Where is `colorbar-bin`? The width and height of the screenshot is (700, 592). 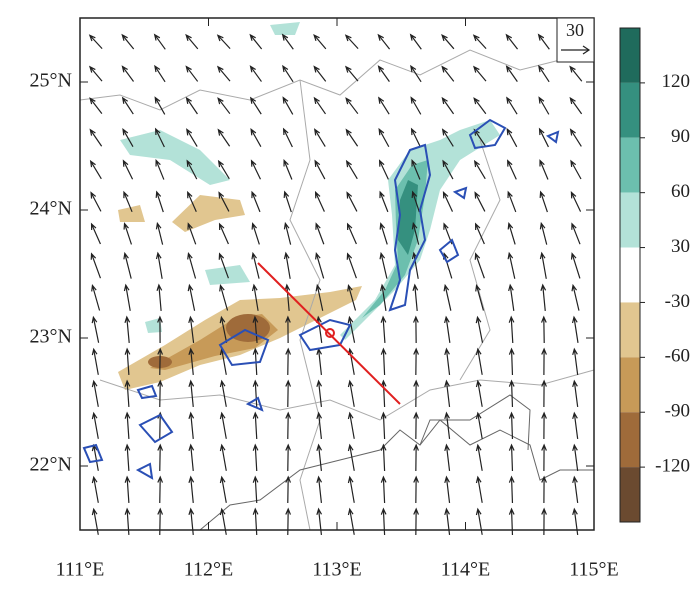
colorbar-bin is located at coordinates (630, 165).